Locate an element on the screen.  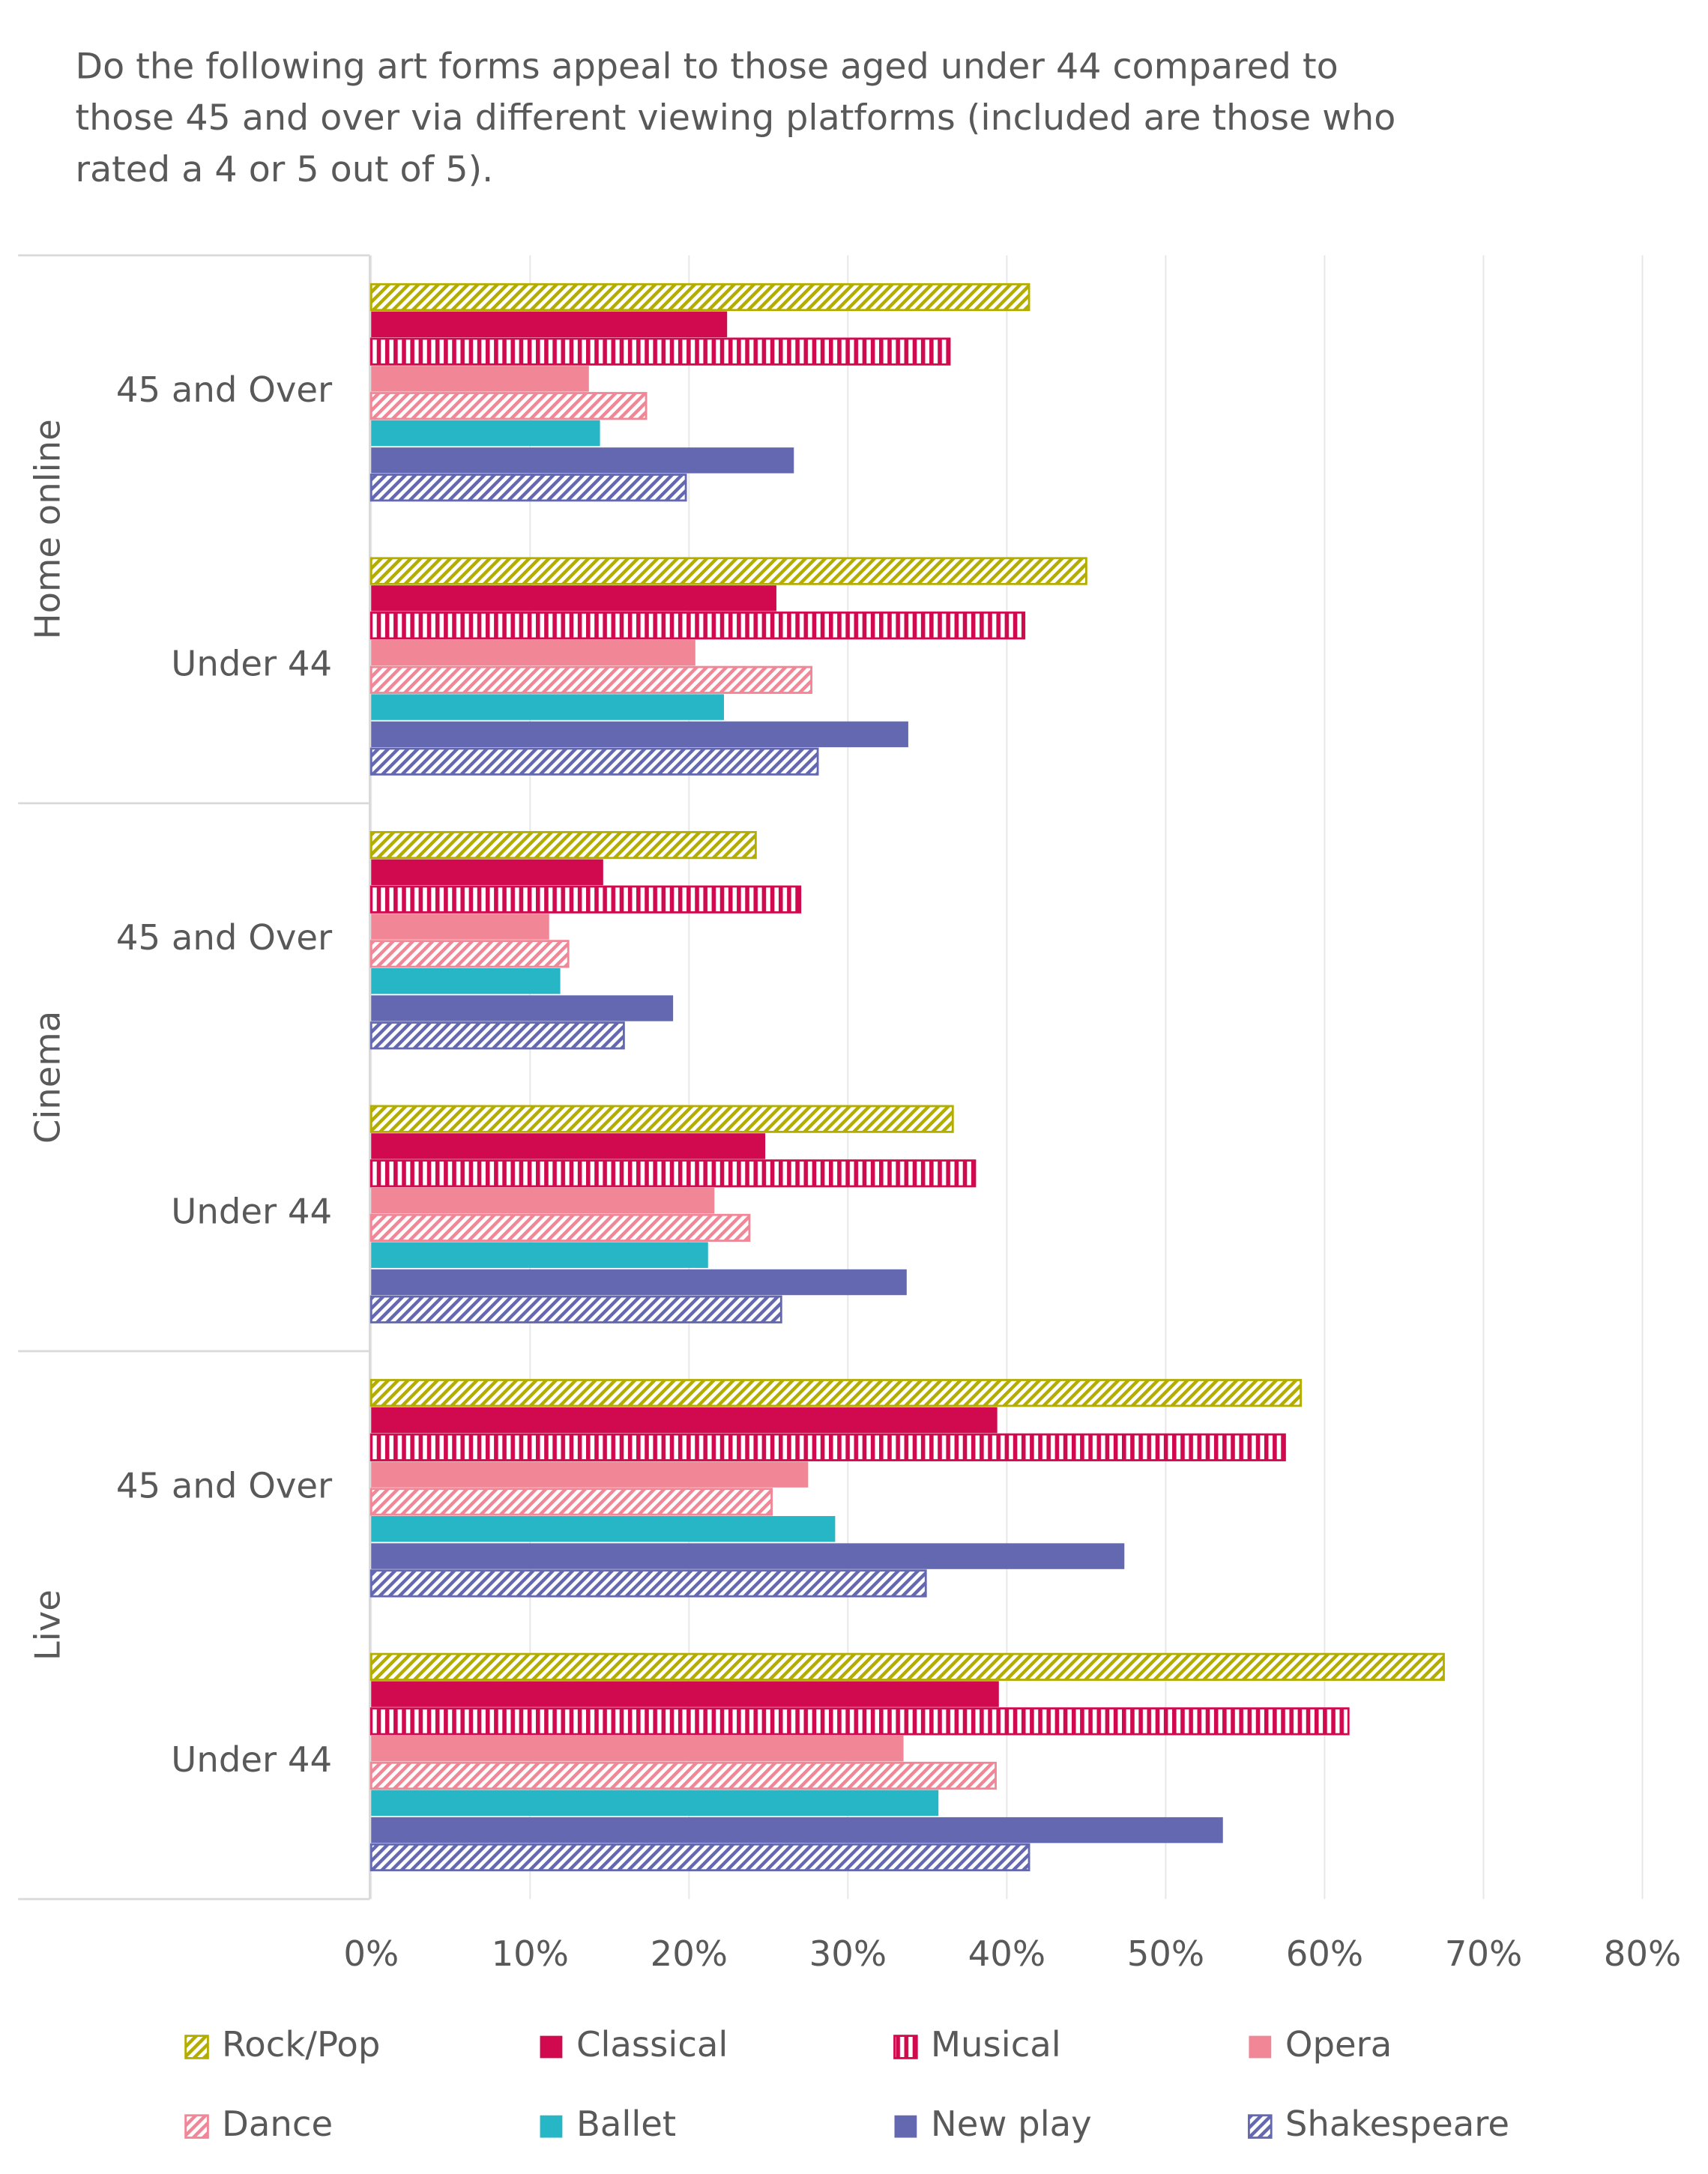
group-label: Live is located at coordinates (48, 1625).